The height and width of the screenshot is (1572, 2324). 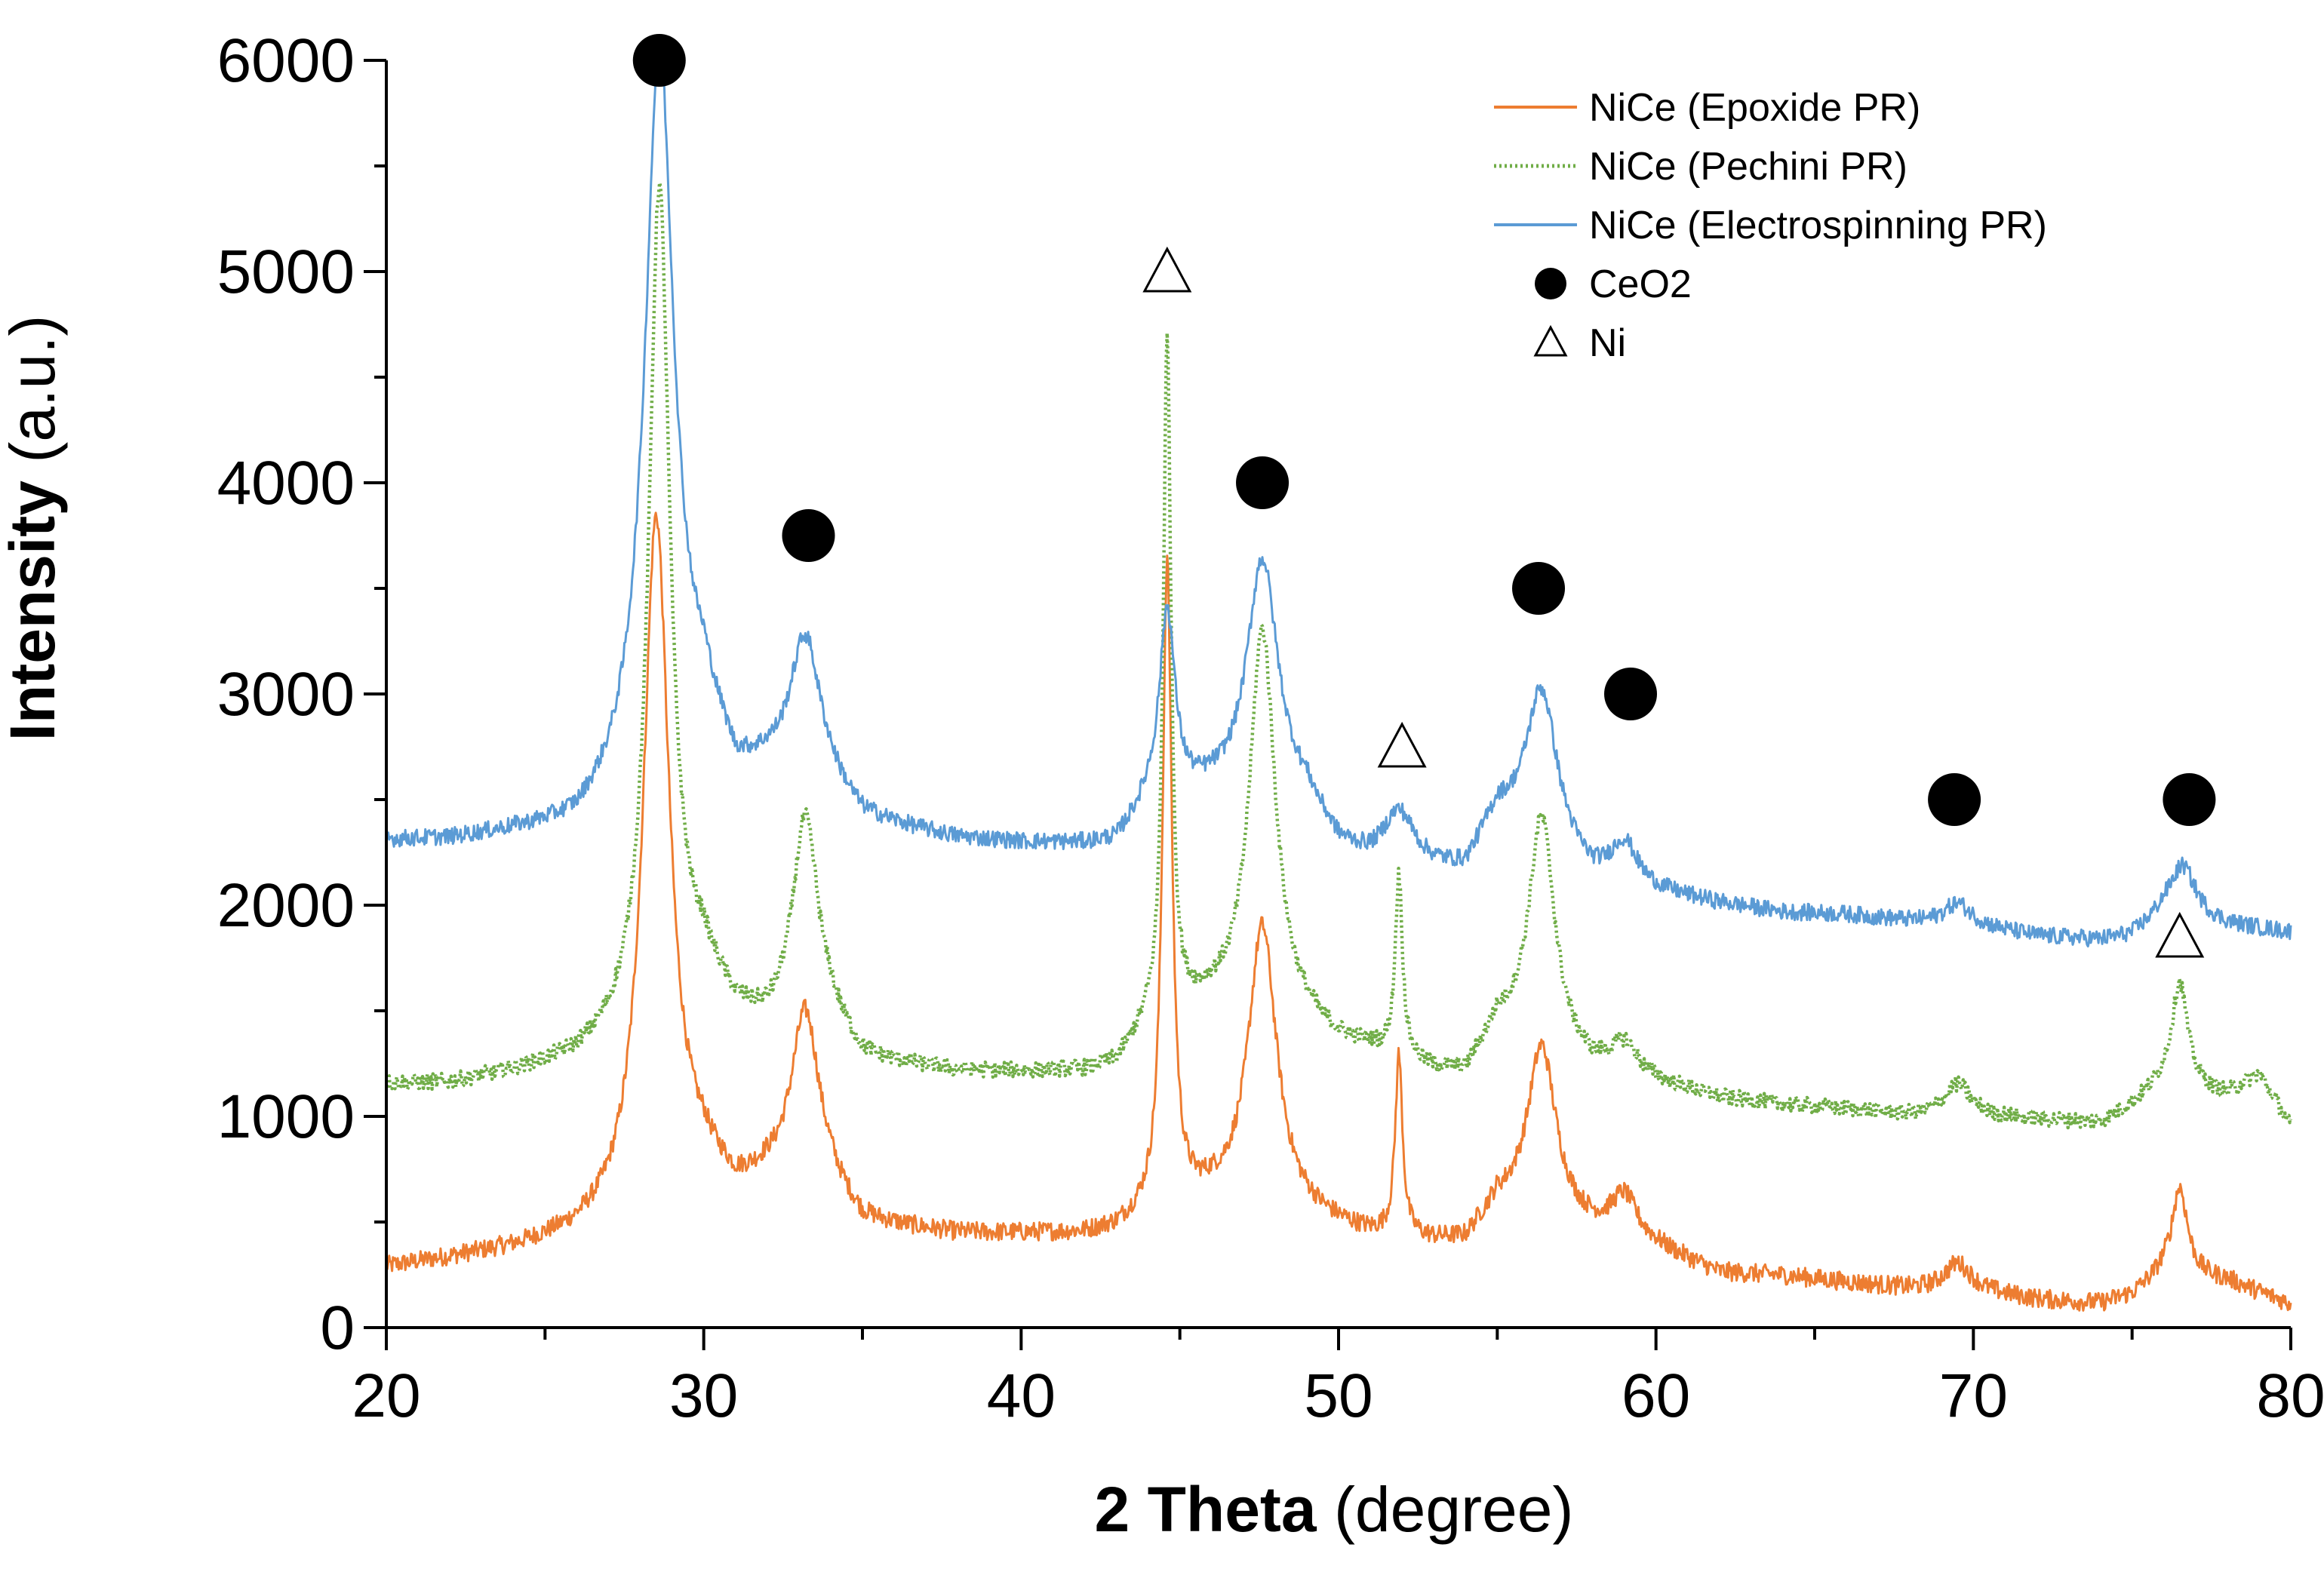 I want to click on x-tick-label: 30, so click(x=703, y=1396).